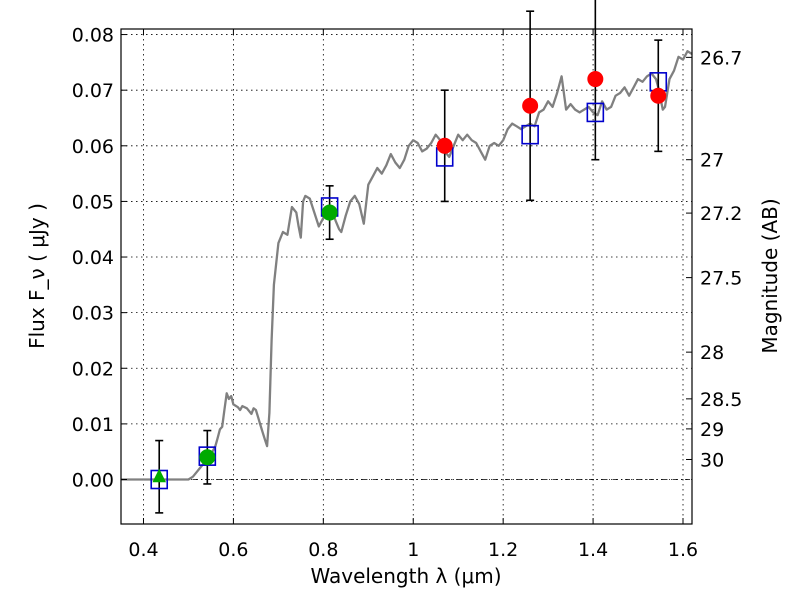 Image resolution: width=800 pixels, height=600 pixels. What do you see at coordinates (93, 202) in the screenshot?
I see `y-tick-label: 0.05` at bounding box center [93, 202].